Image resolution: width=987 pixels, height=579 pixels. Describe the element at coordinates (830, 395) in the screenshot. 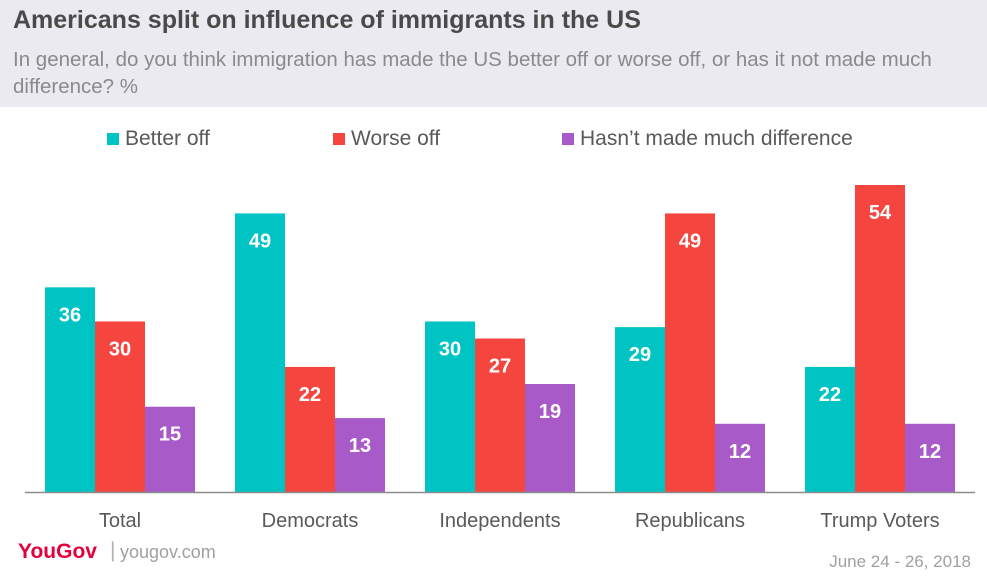

I see `data-label-trump-voters-better-off: 22` at that location.